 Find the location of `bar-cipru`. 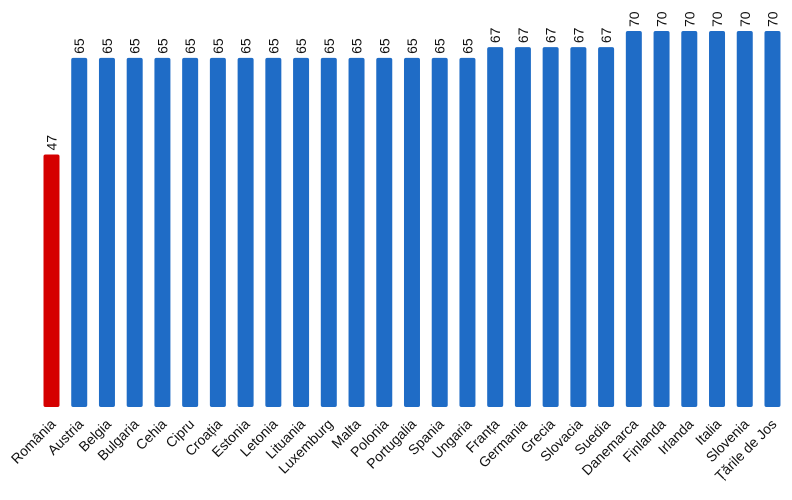

bar-cipru is located at coordinates (190, 232).